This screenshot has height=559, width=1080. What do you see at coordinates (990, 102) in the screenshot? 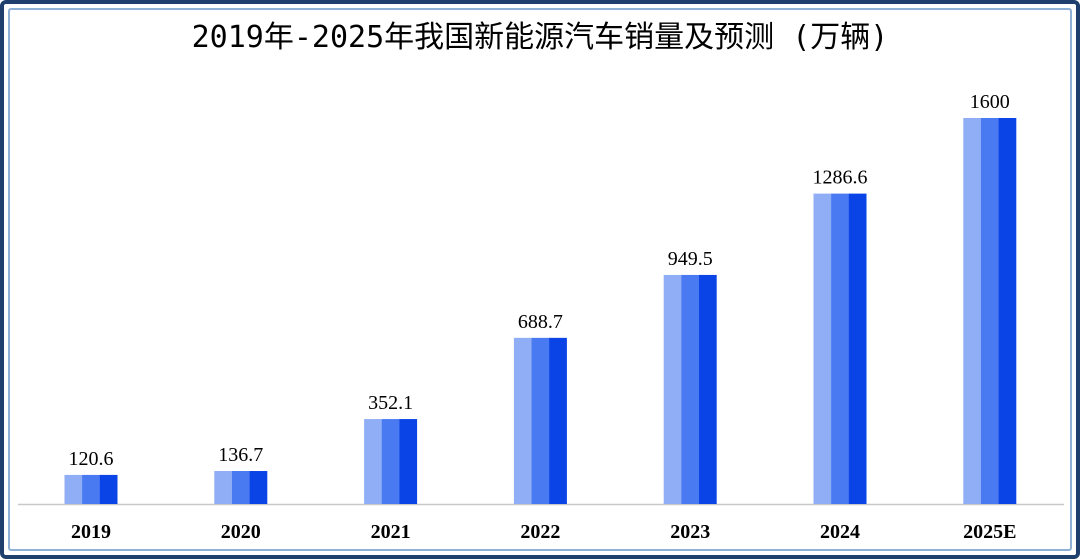
I see `data-label-2025E: 1600` at bounding box center [990, 102].